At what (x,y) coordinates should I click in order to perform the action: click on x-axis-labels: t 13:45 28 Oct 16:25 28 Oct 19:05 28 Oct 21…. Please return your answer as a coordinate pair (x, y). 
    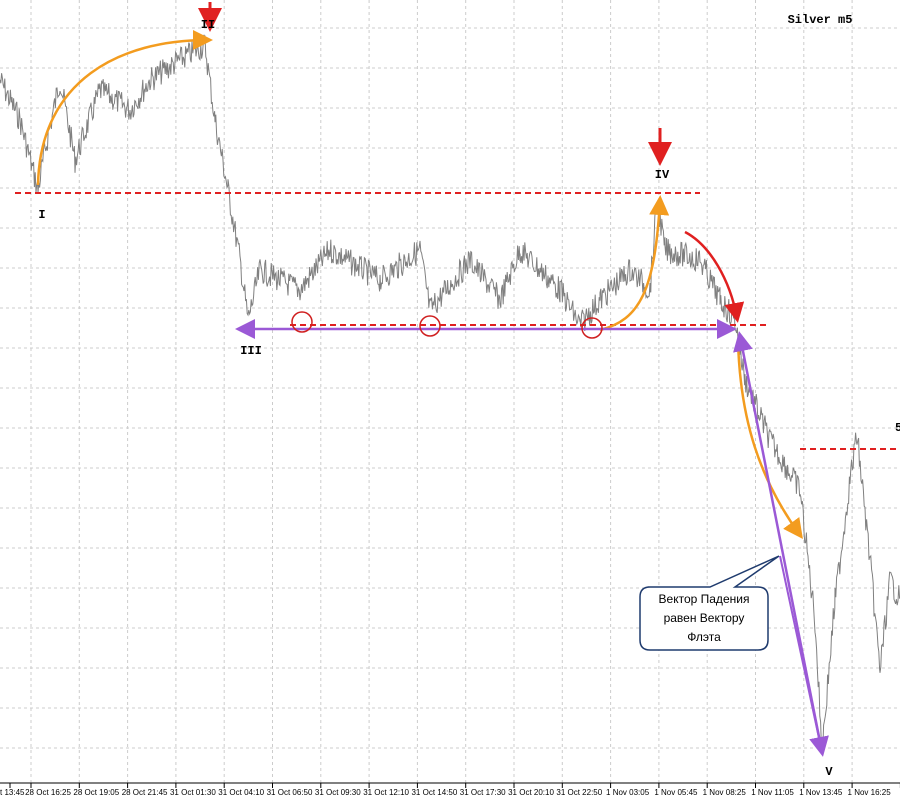
    Looking at the image, I should click on (450, 790).